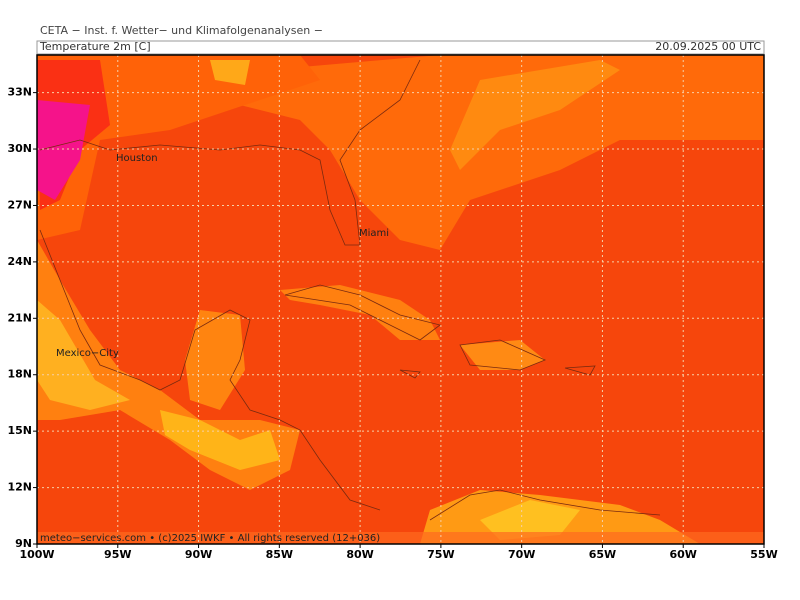 This screenshot has width=800, height=600. What do you see at coordinates (36, 554) in the screenshot?
I see `lon-tick-label: 100W` at bounding box center [36, 554].